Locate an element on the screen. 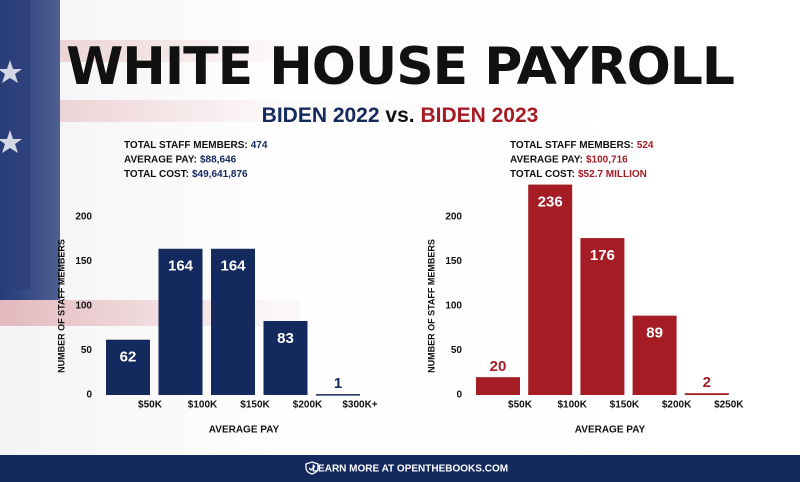  stat-line: TOTAL STAFF MEMBERS: 474 is located at coordinates (196, 145).